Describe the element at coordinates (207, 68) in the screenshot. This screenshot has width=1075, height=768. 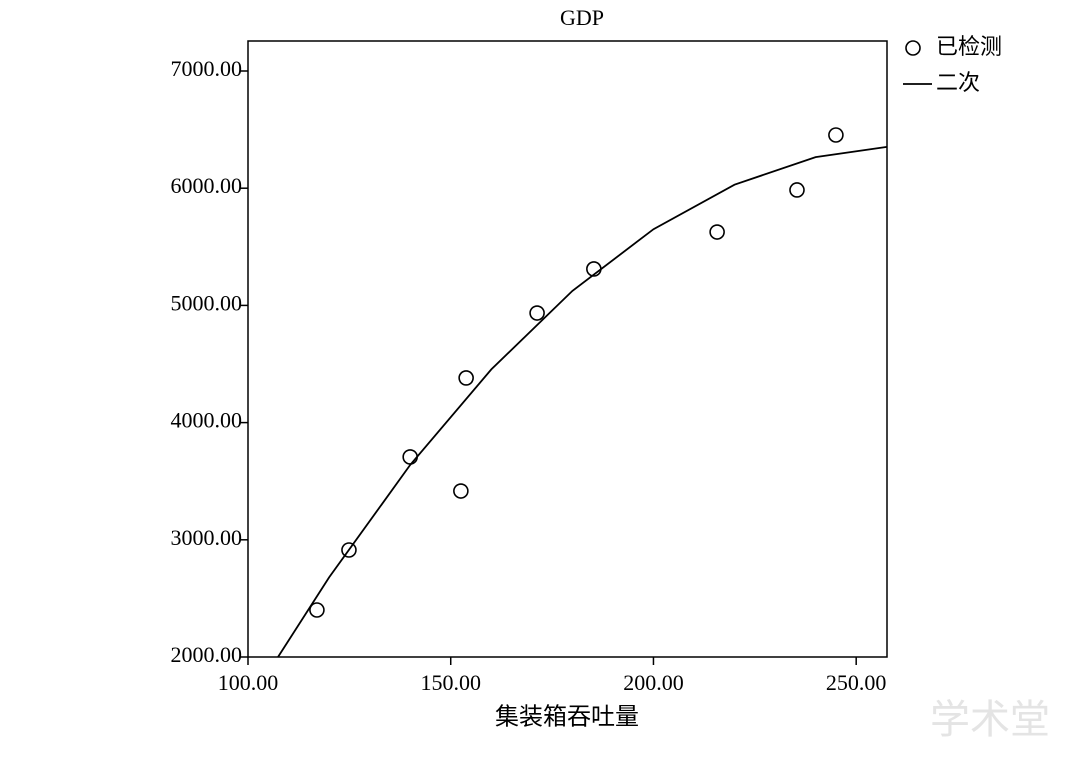
I see `y-tick-label: 7000.00` at that location.